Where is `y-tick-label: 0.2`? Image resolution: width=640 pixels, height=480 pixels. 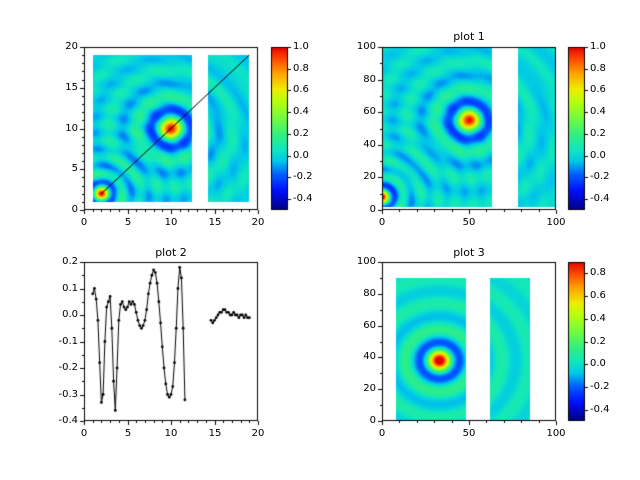 y-tick-label: 0.2 is located at coordinates (70, 261).